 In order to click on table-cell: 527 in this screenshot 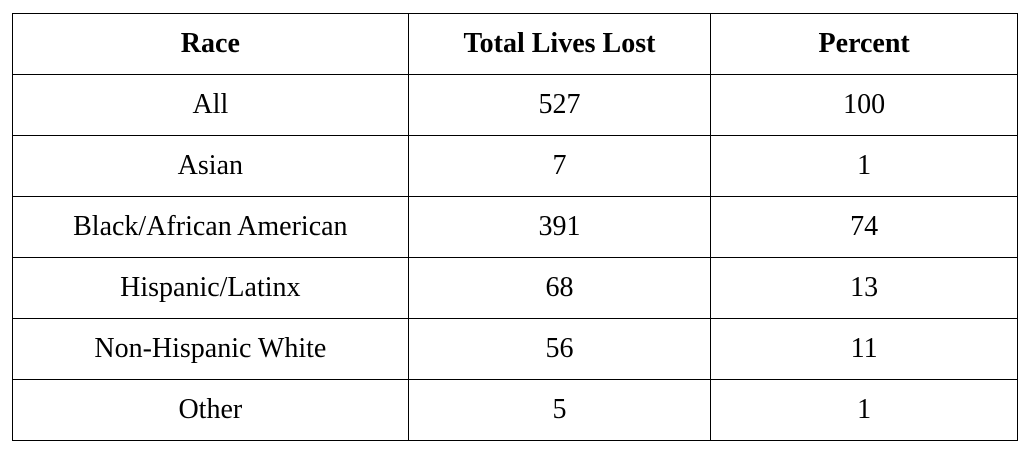, I will do `click(559, 105)`.